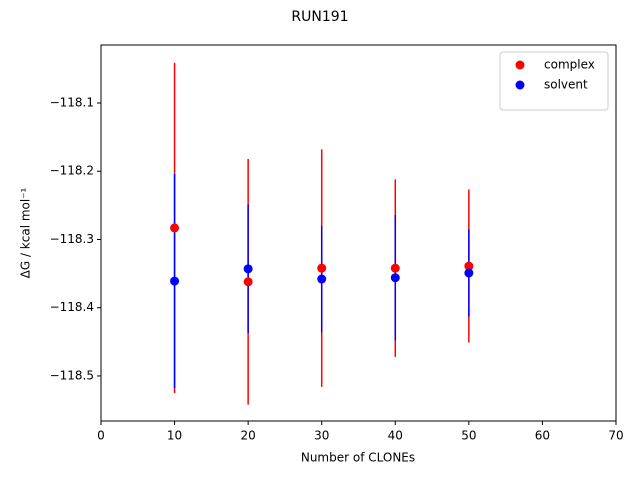  Describe the element at coordinates (72, 171) in the screenshot. I see `y-tick-label: −118.2` at that location.